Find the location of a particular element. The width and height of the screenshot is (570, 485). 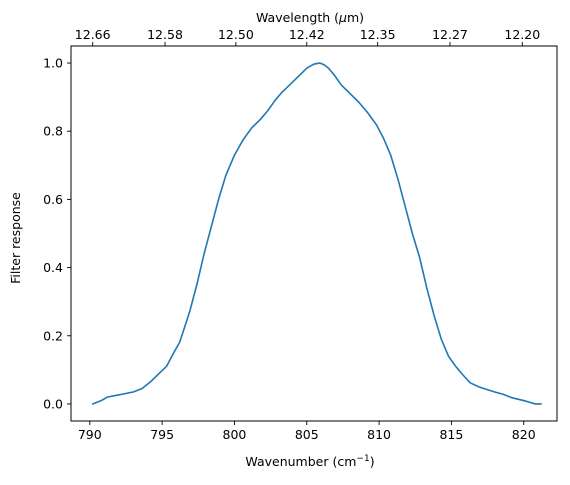

bottom-x-axis: 790 795 800 805 810 815 820 is located at coordinates (307, 431).